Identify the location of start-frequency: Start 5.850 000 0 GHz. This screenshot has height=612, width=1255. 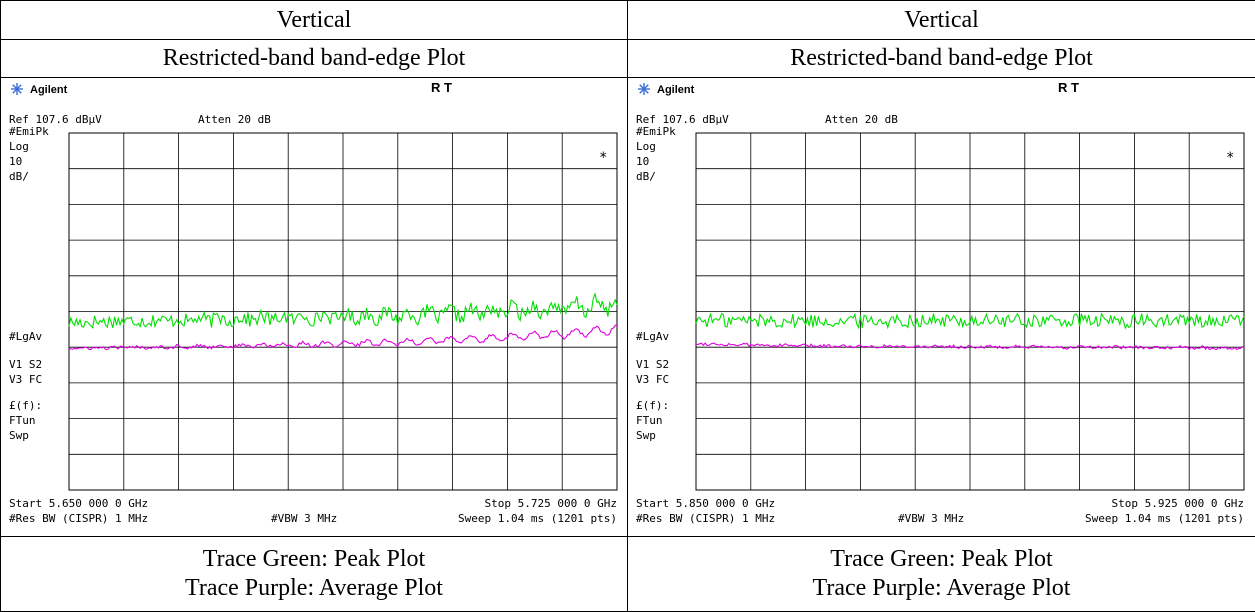
(705, 503).